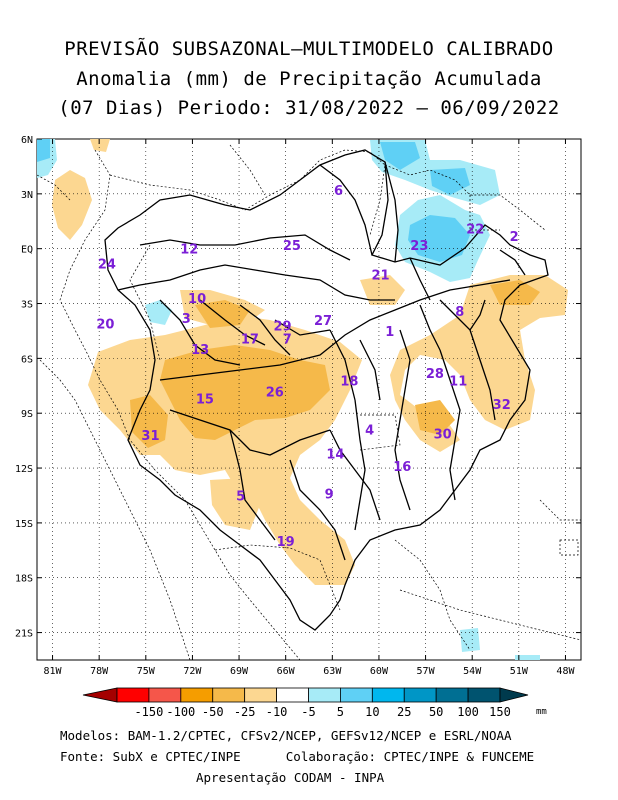 This screenshot has width=618, height=800. I want to click on lat-label: EQ, so click(27, 250).